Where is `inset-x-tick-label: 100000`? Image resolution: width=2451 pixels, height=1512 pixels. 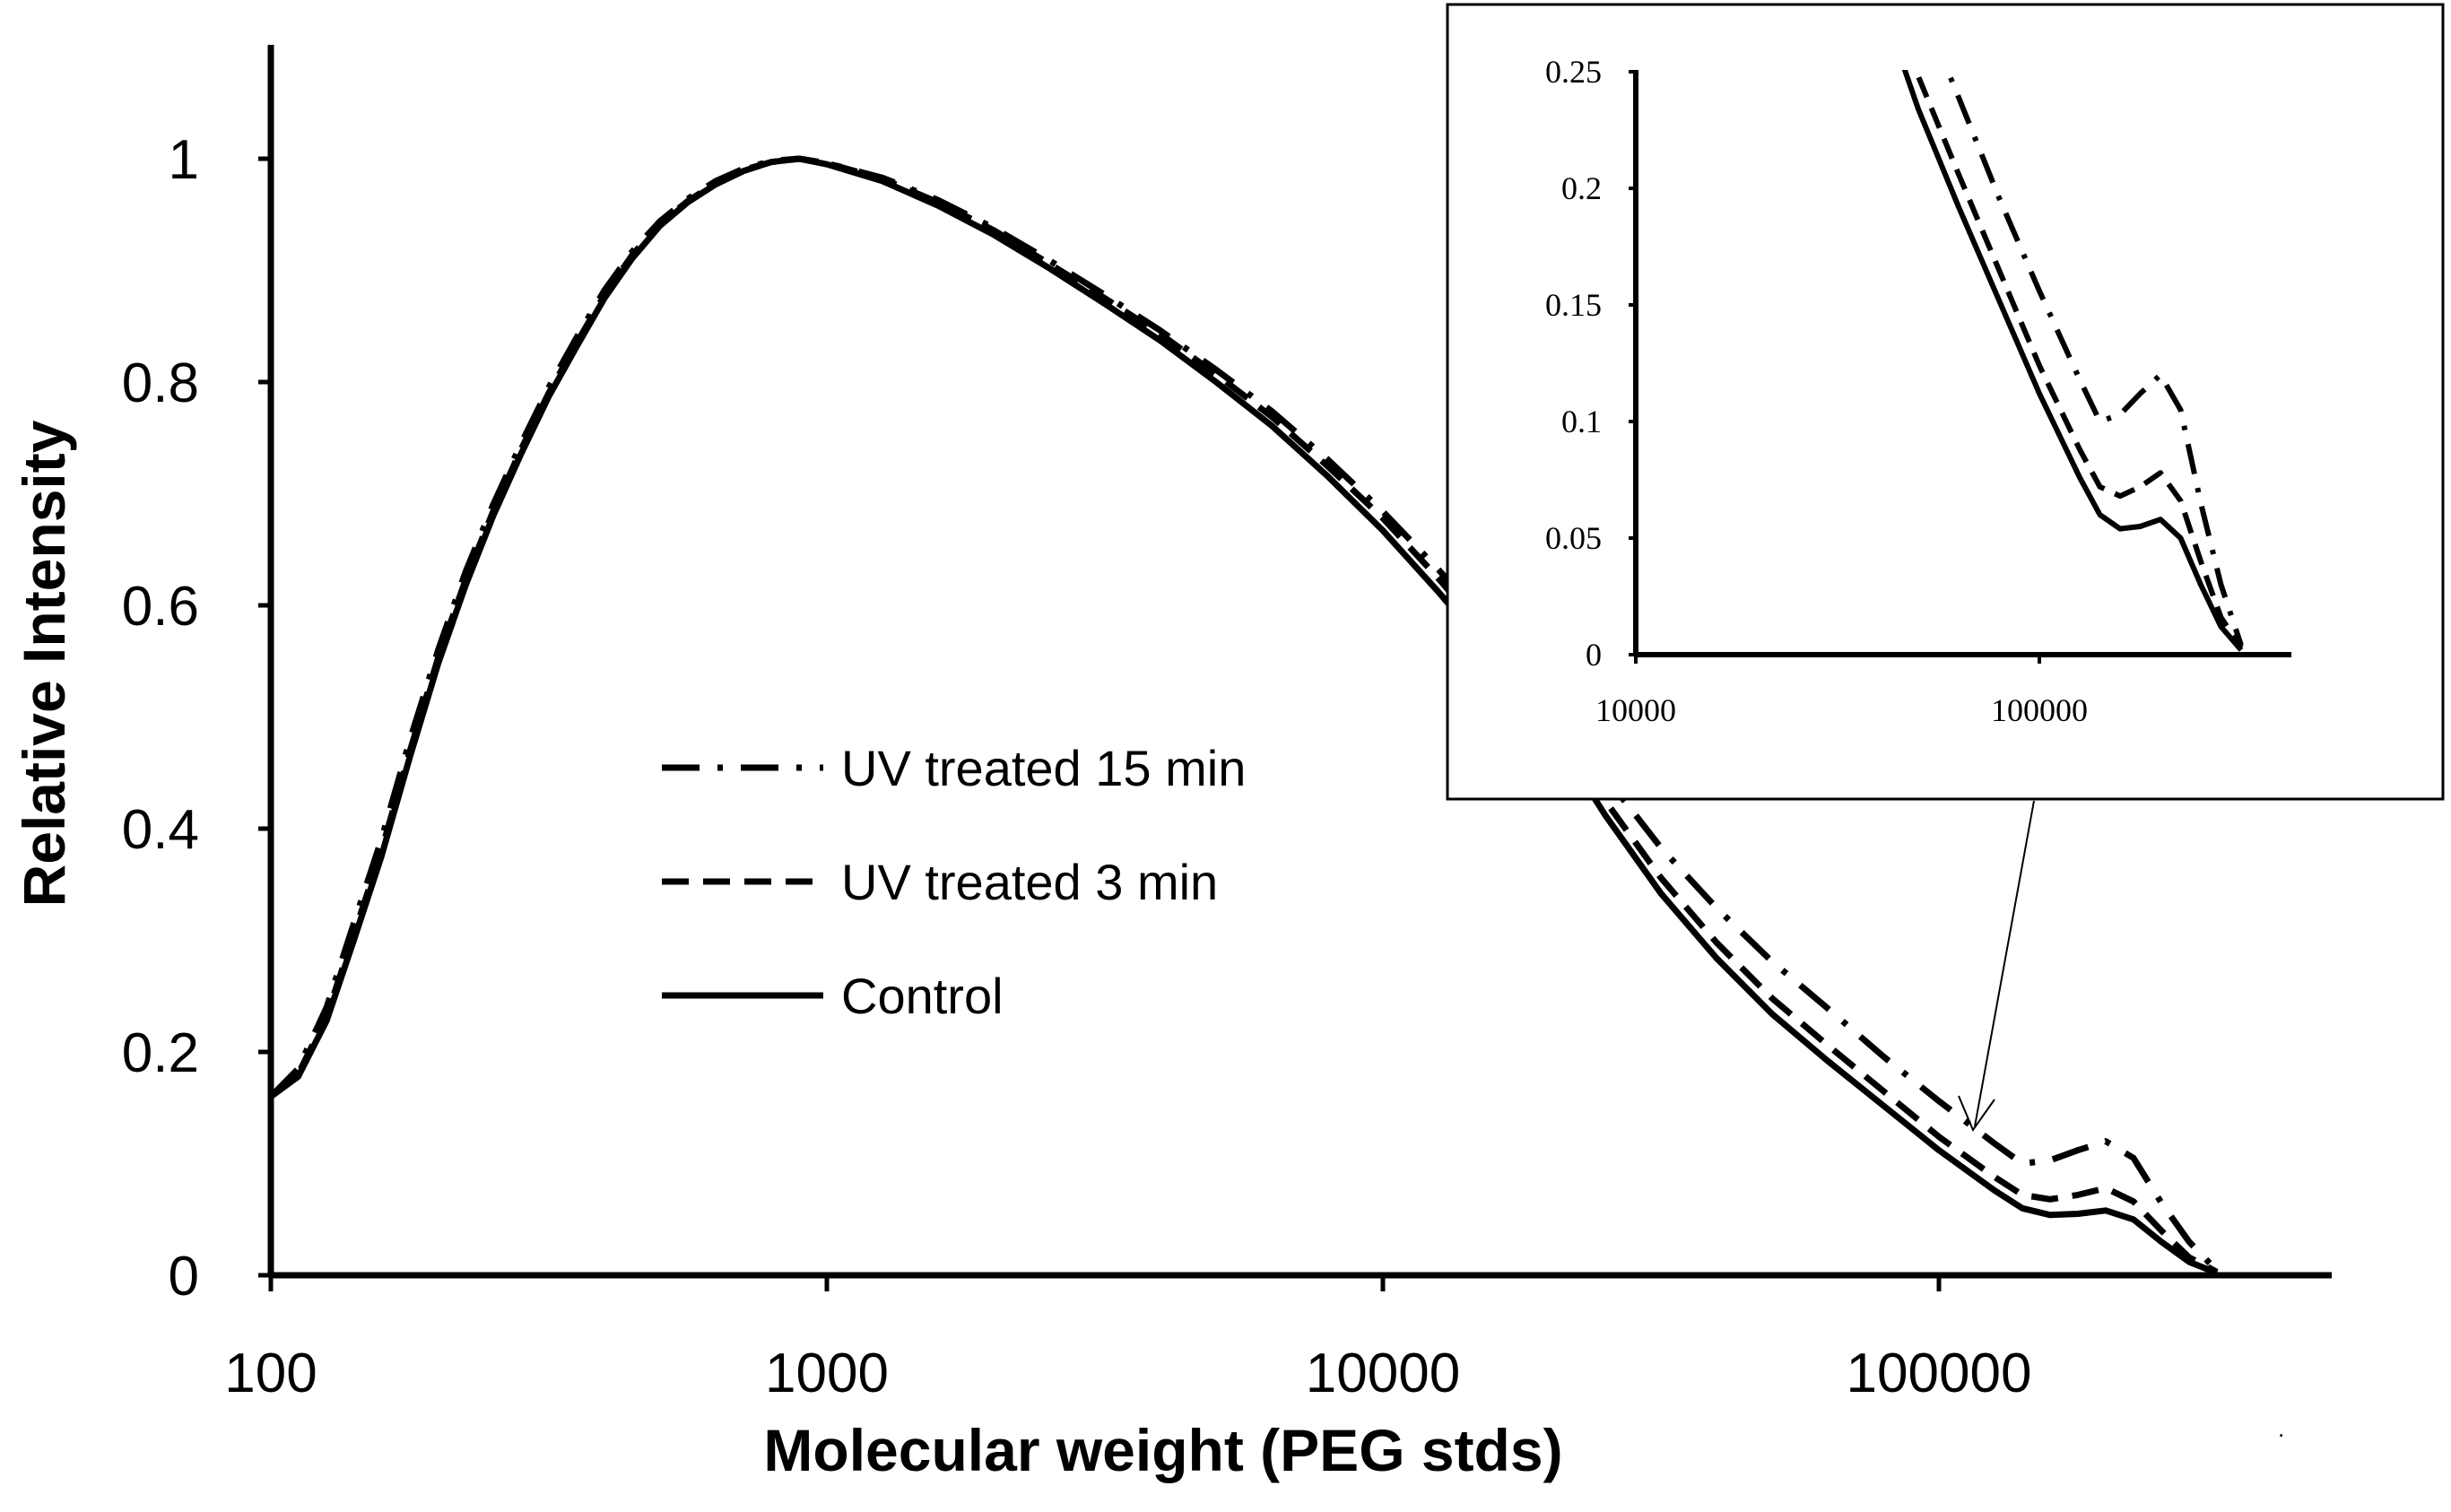 inset-x-tick-label: 100000 is located at coordinates (2039, 710).